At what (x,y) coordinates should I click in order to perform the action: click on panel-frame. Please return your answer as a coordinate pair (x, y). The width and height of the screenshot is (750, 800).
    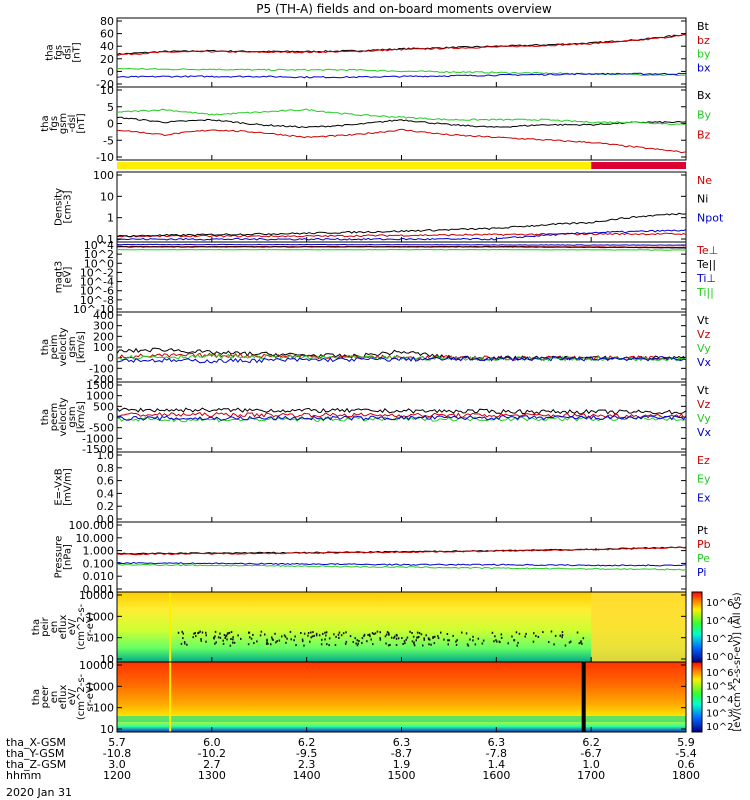
    Looking at the image, I should click on (401, 347).